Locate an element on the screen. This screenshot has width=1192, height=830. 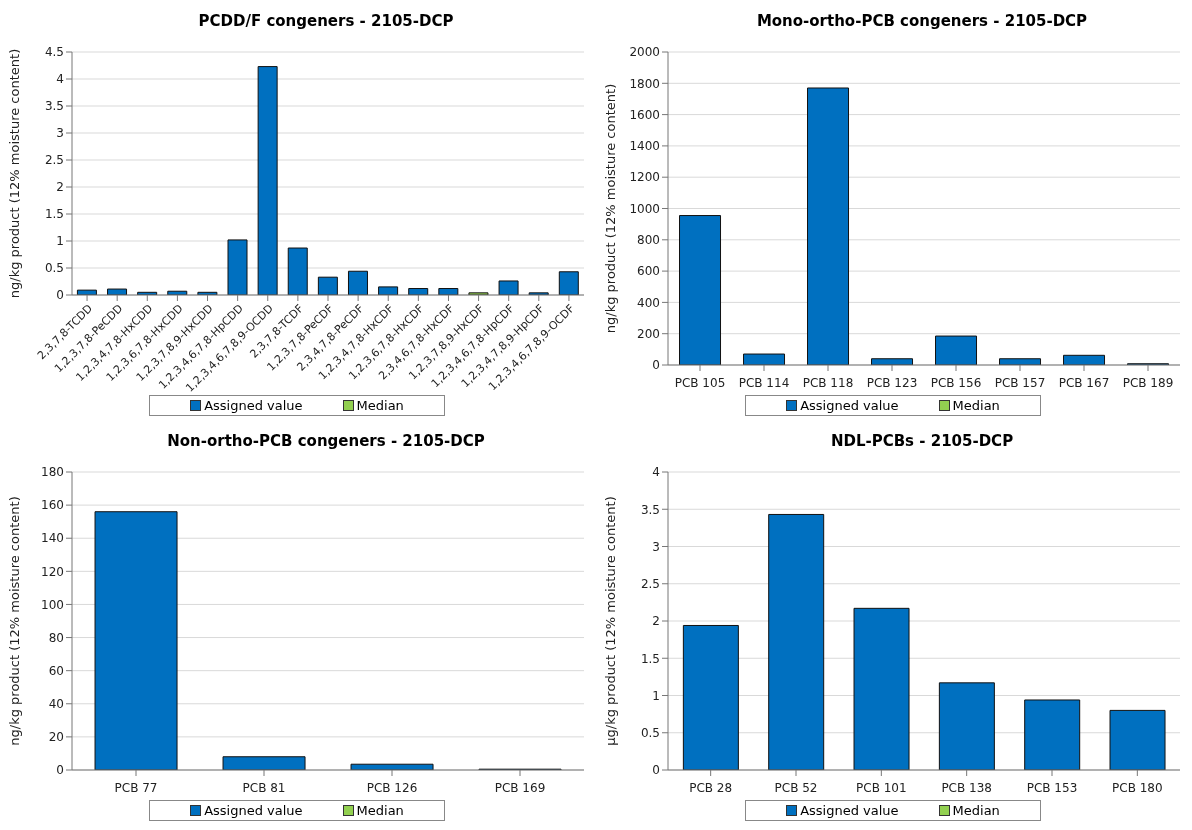
y-tick-label: 180 is located at coordinates (52, 472).